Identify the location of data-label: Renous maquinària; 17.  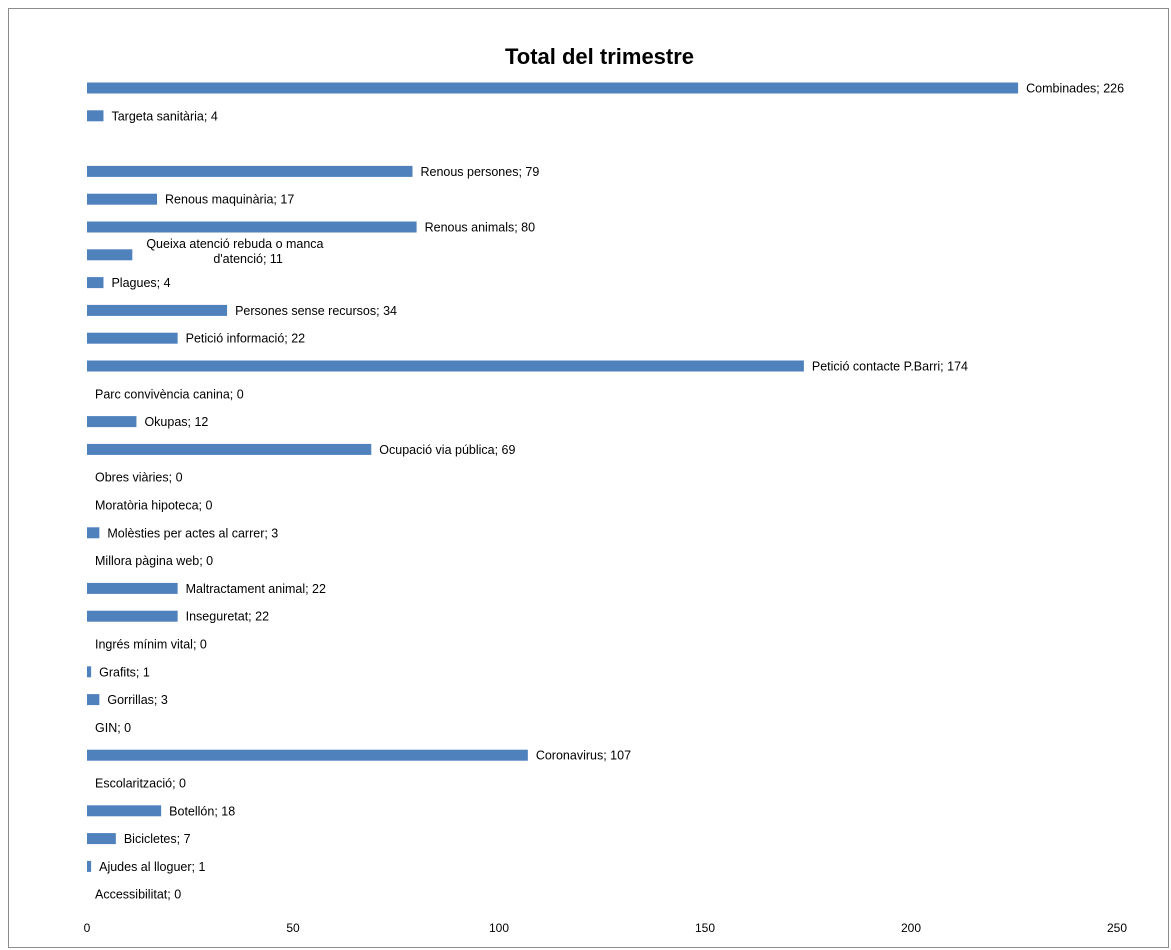
(229, 200).